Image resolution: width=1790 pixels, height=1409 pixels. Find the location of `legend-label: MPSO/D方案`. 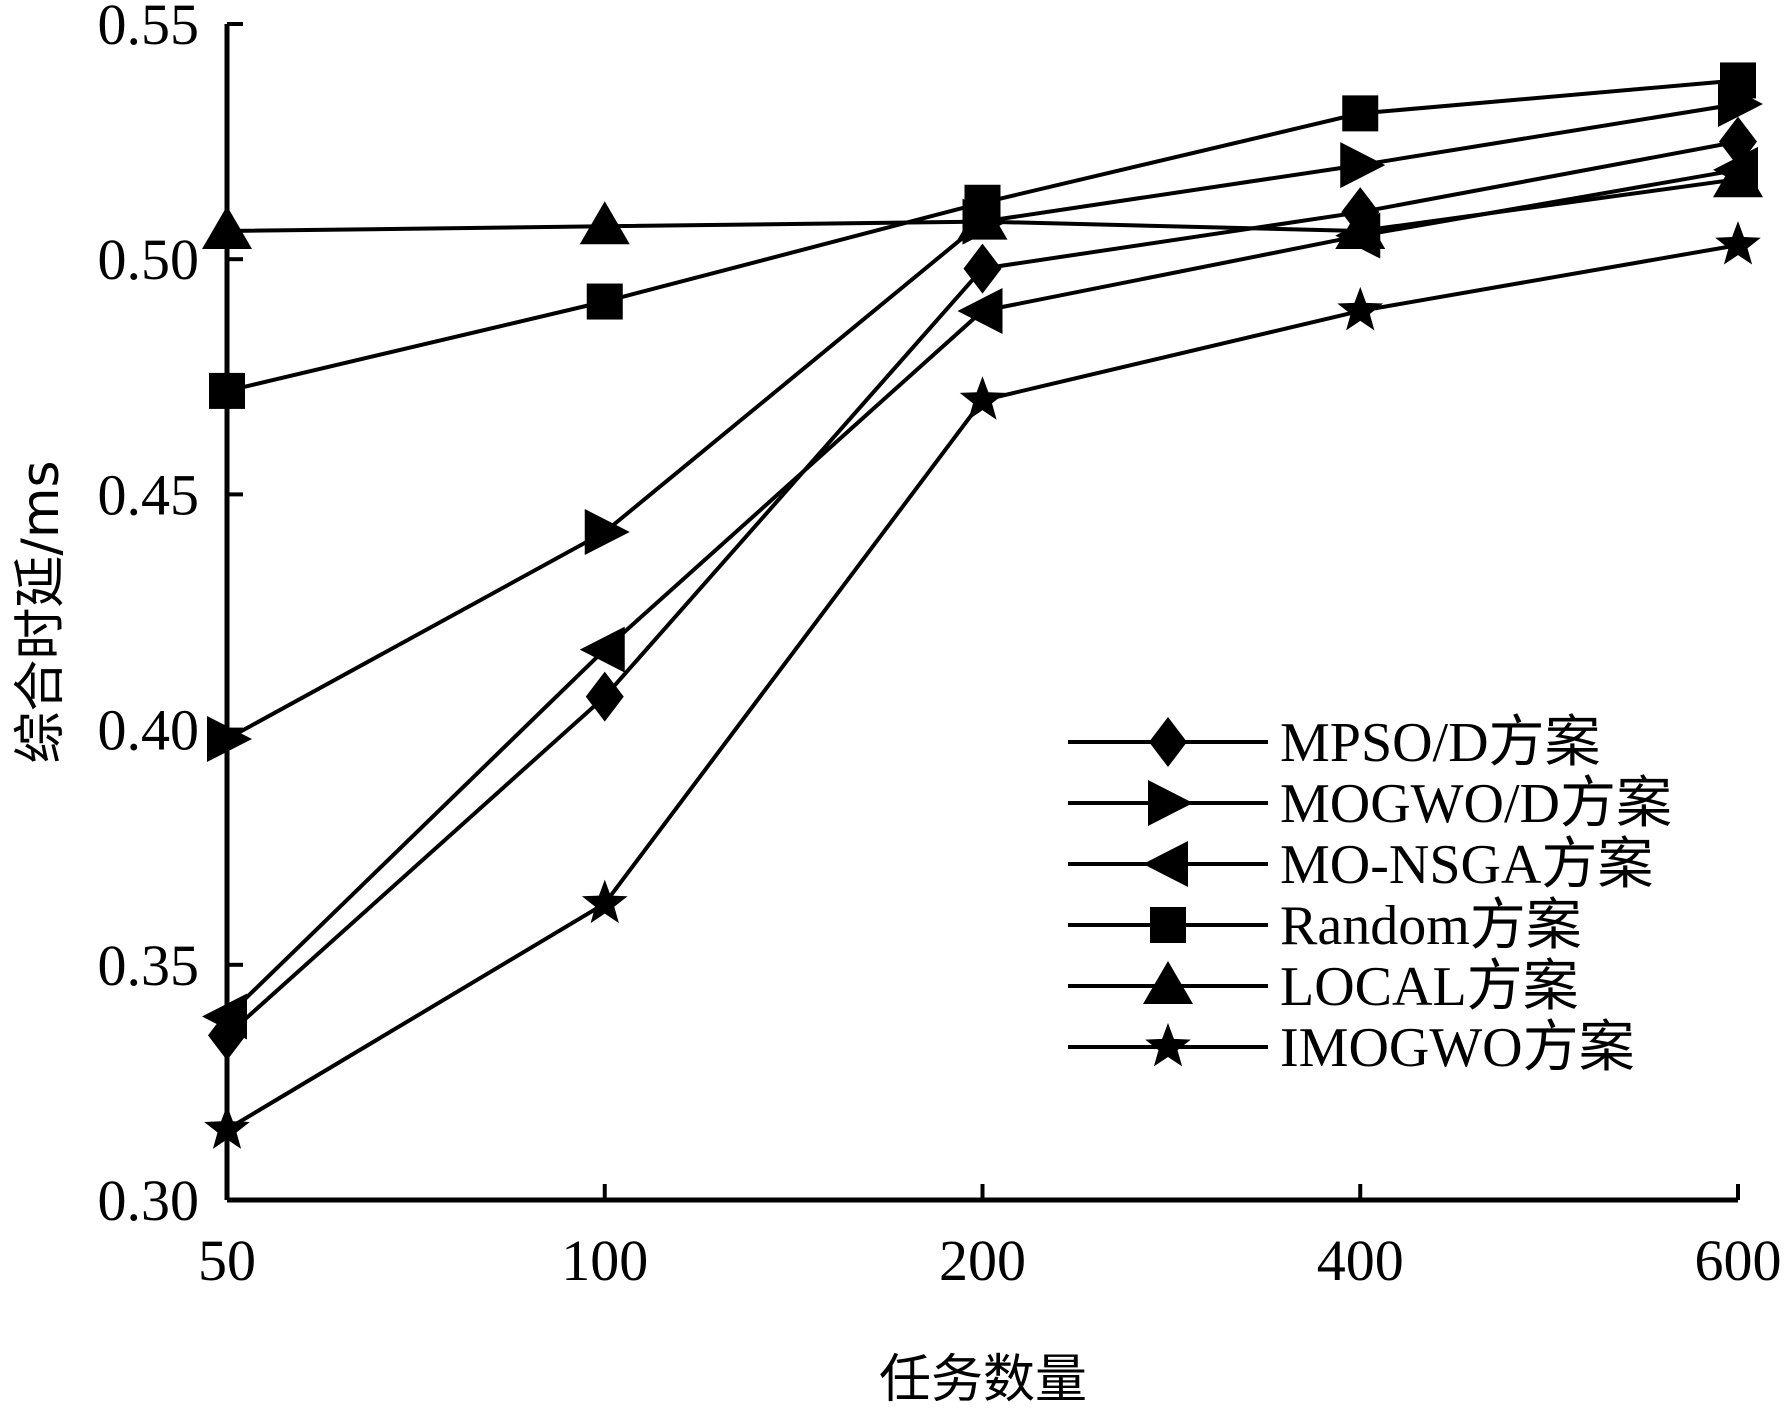

legend-label: MPSO/D方案 is located at coordinates (1440, 743).